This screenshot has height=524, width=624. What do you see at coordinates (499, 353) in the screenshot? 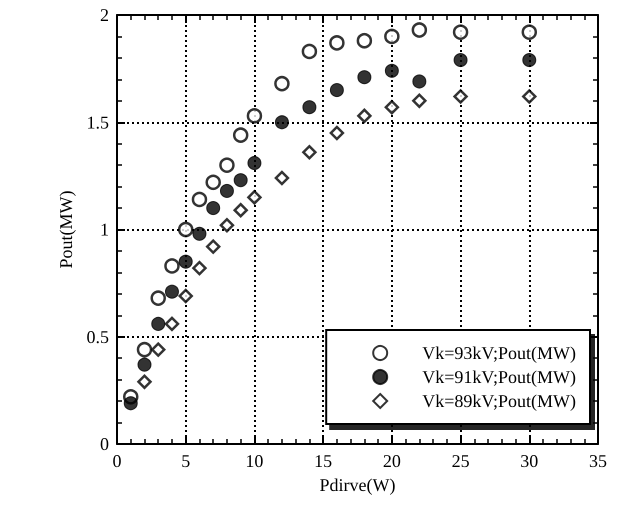
I see `legend-label: Vk=93kV;Pout(MW)` at bounding box center [499, 353].